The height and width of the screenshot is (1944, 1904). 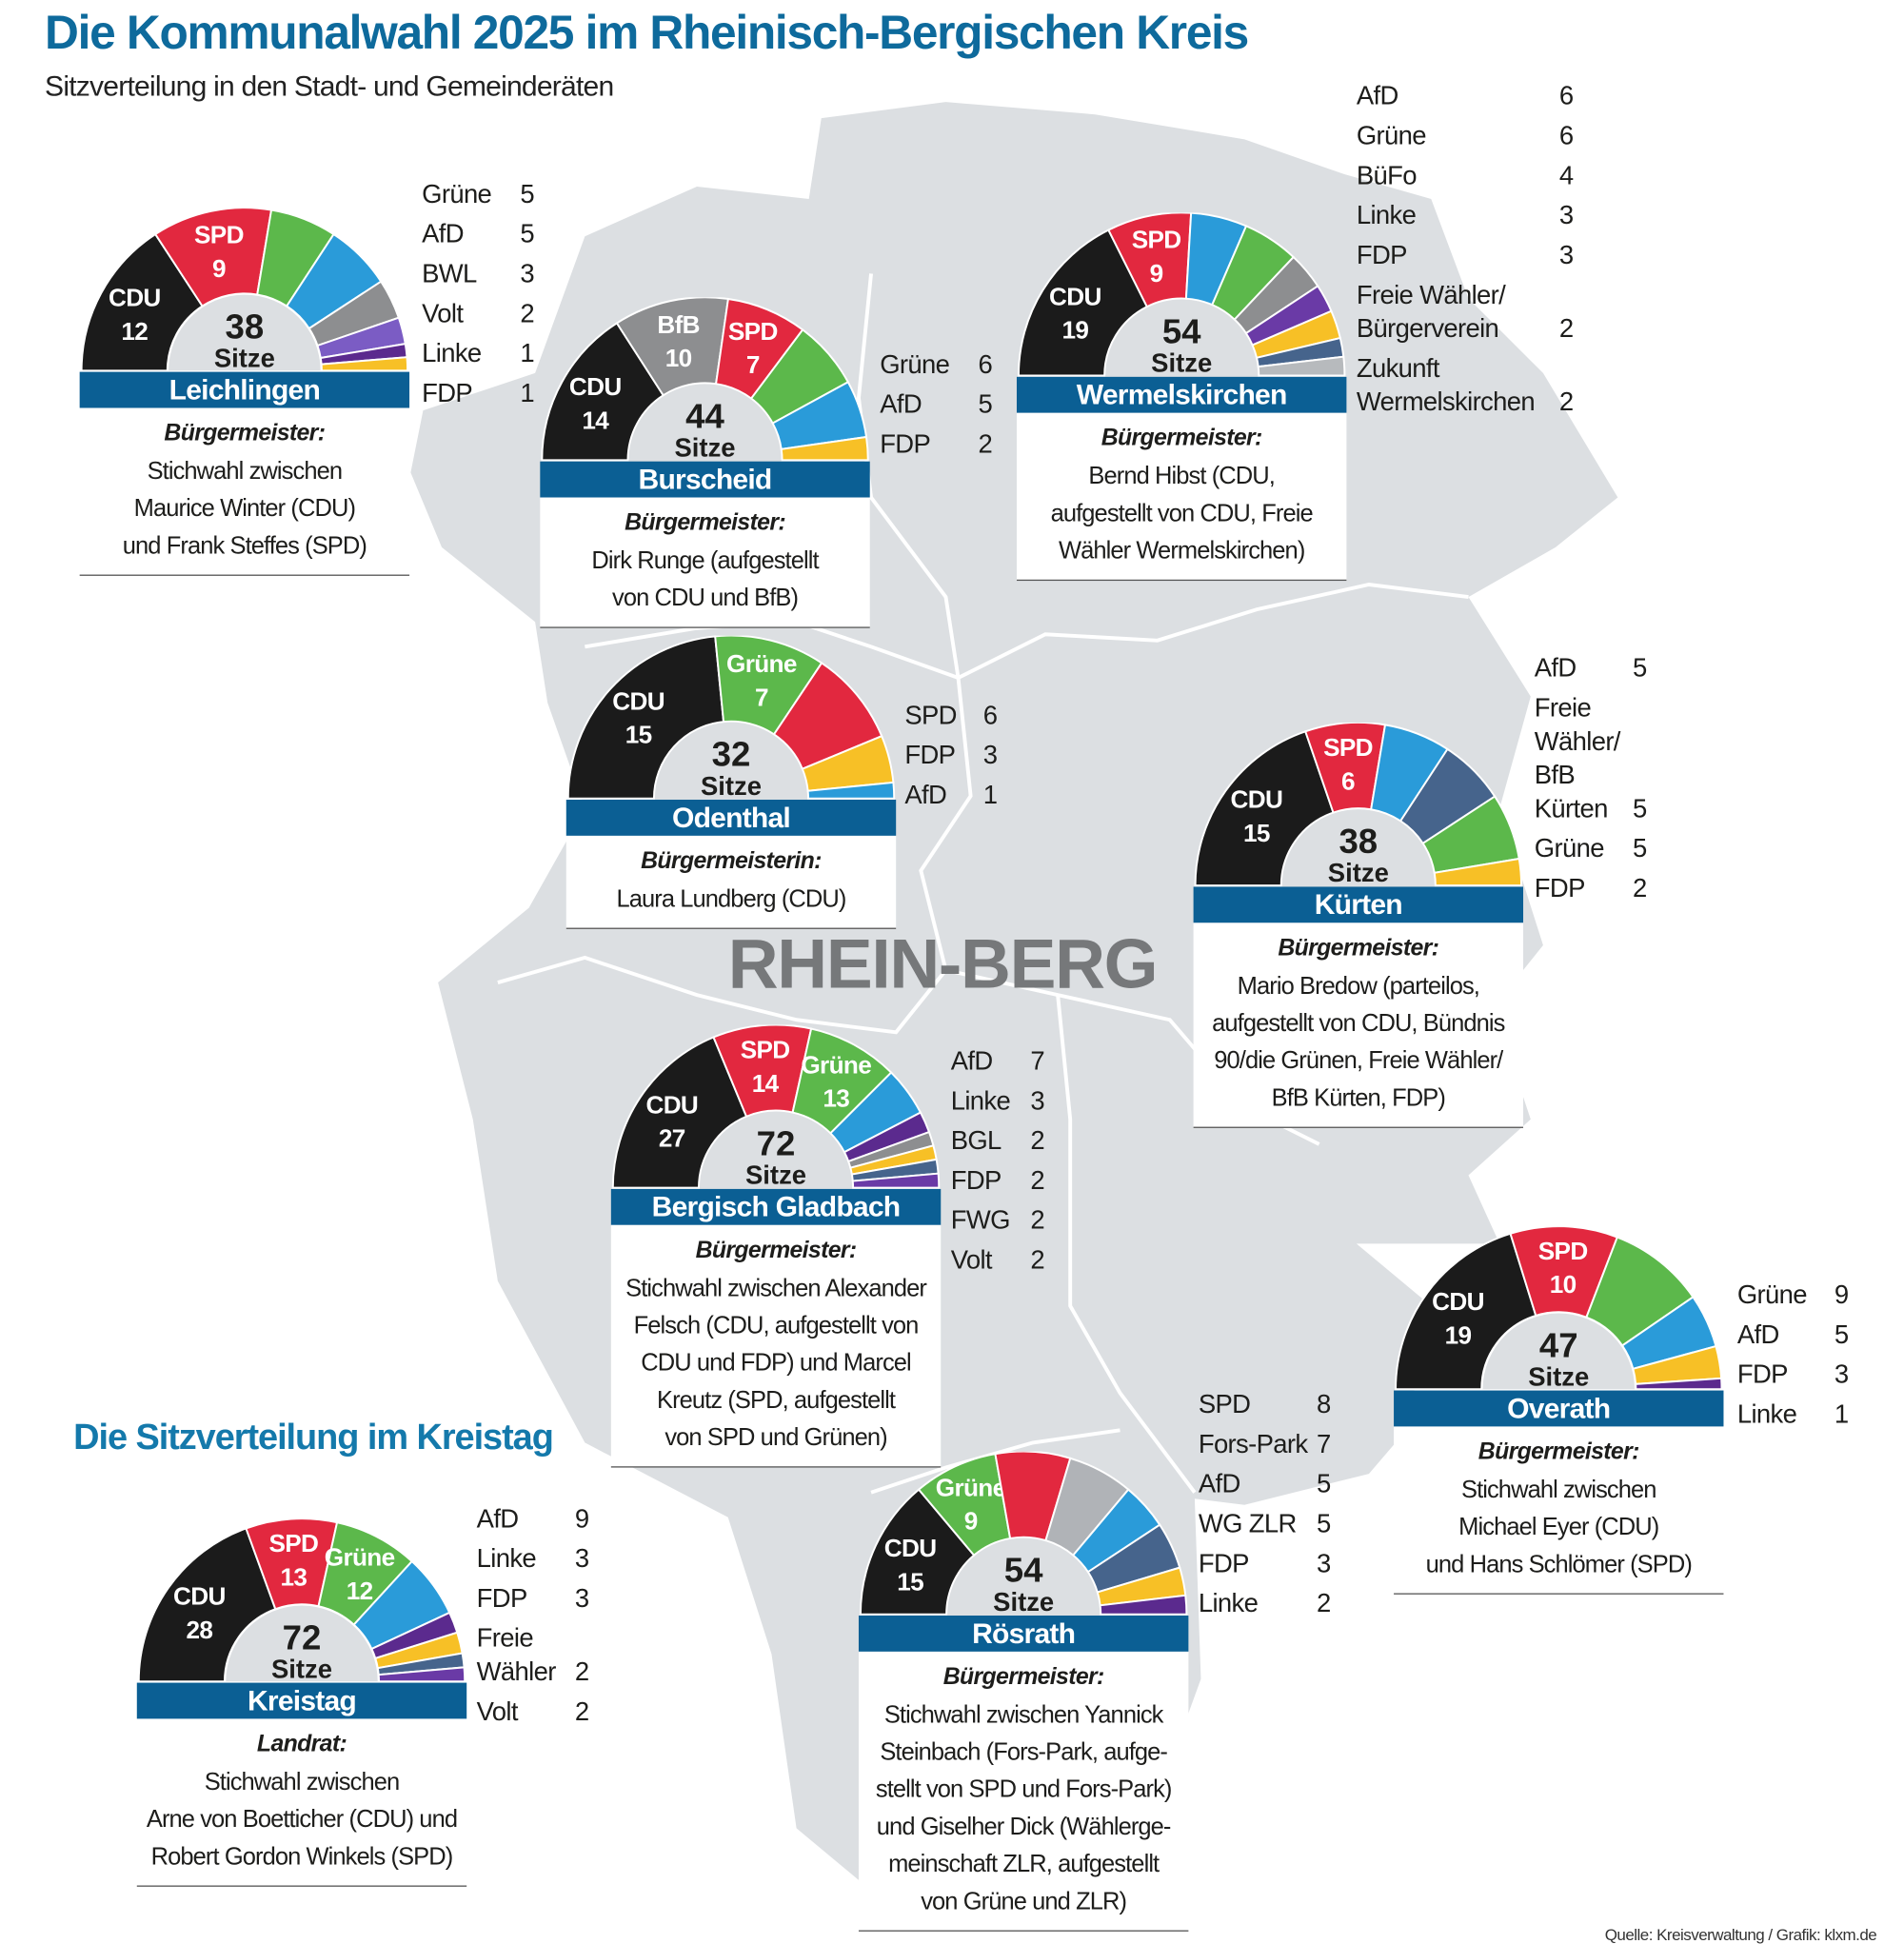 I want to click on mayor-role: Landrat:, so click(x=301, y=1744).